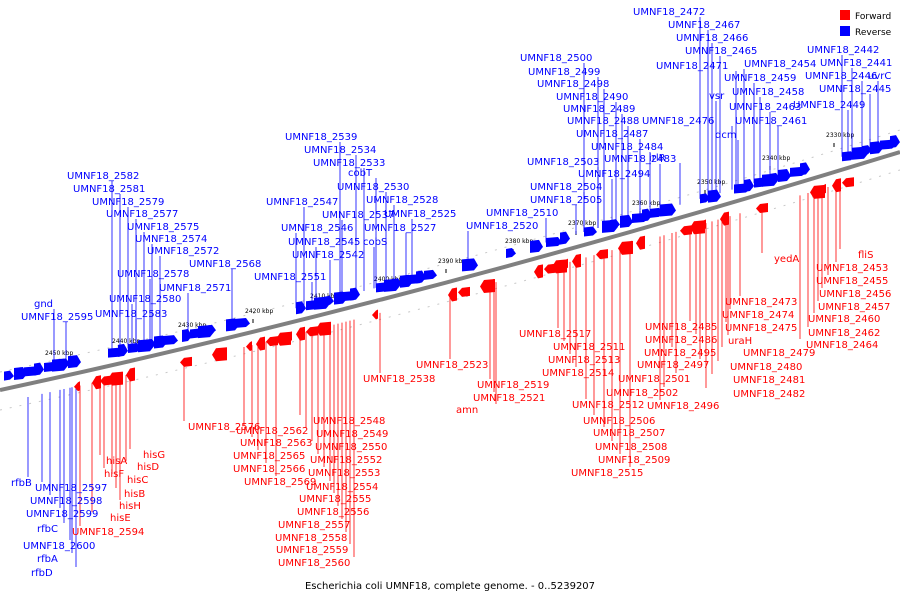 This screenshot has height=600, width=900. What do you see at coordinates (130, 506) in the screenshot?
I see `gene-label: hisH` at bounding box center [130, 506].